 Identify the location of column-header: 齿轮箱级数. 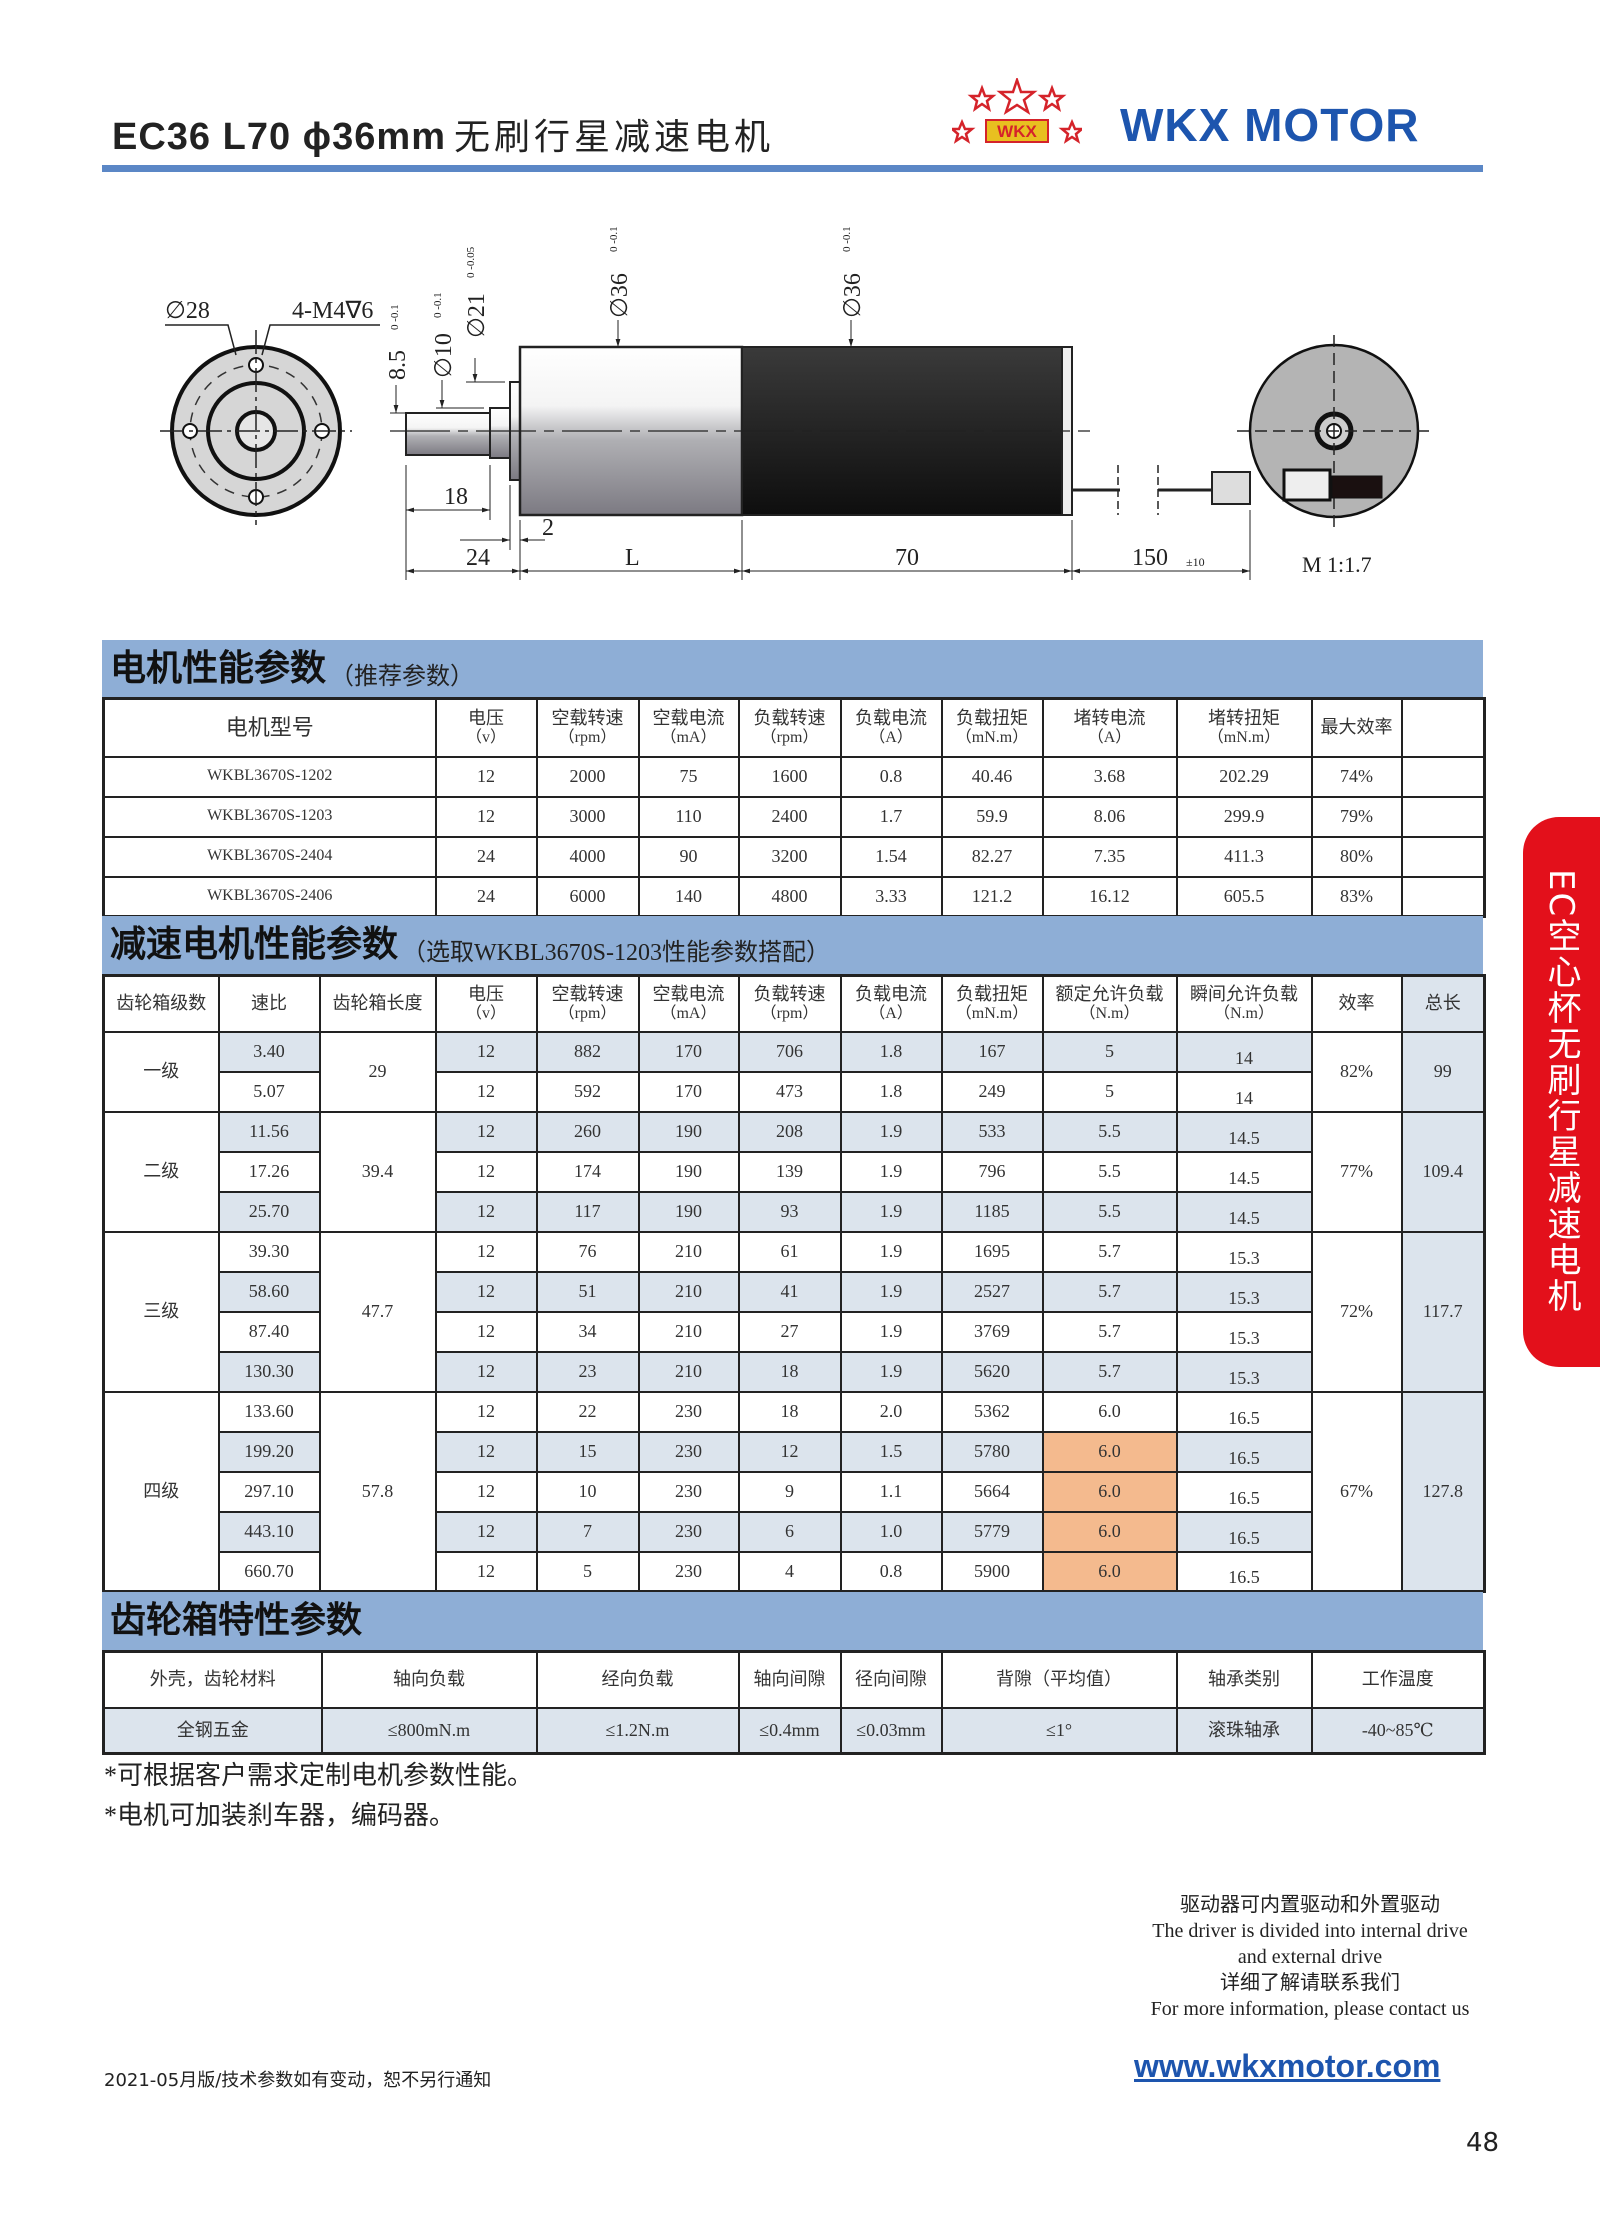
(161, 1003).